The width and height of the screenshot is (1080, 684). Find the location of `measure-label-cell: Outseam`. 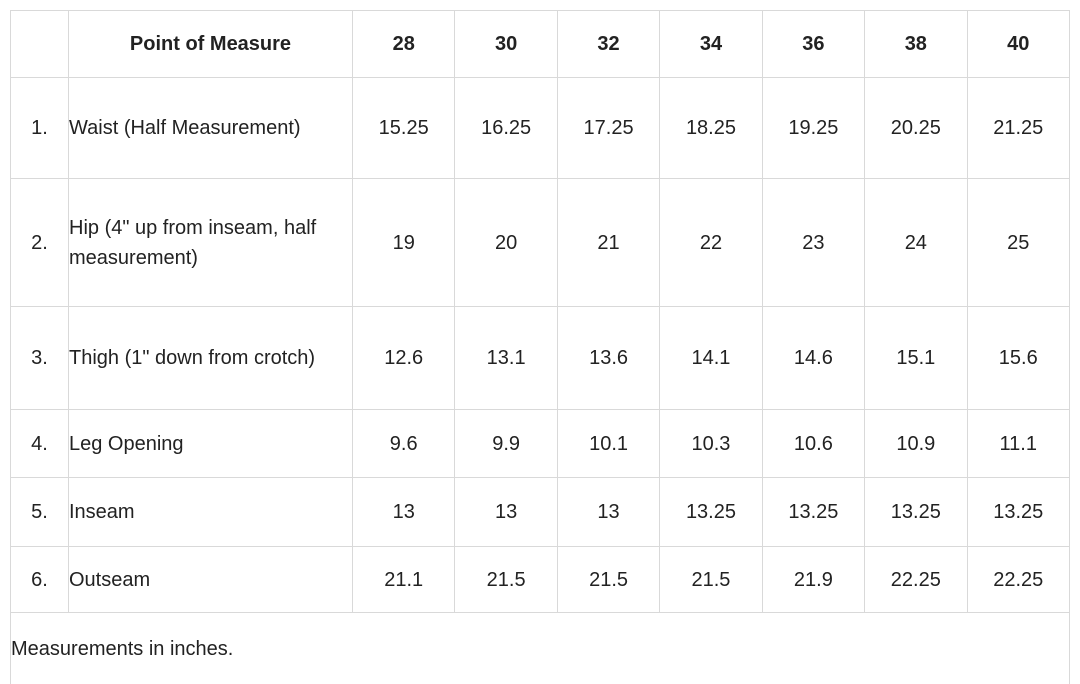

measure-label-cell: Outseam is located at coordinates (210, 579).